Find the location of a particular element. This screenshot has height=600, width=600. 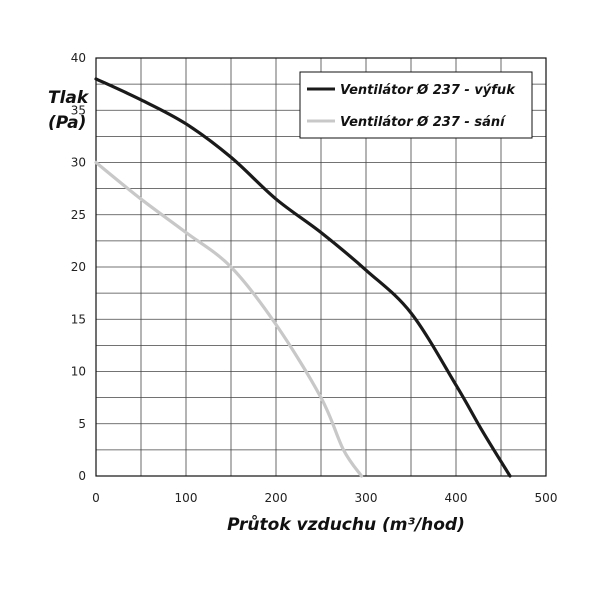

y-tick-label: 40 is located at coordinates (78, 58).